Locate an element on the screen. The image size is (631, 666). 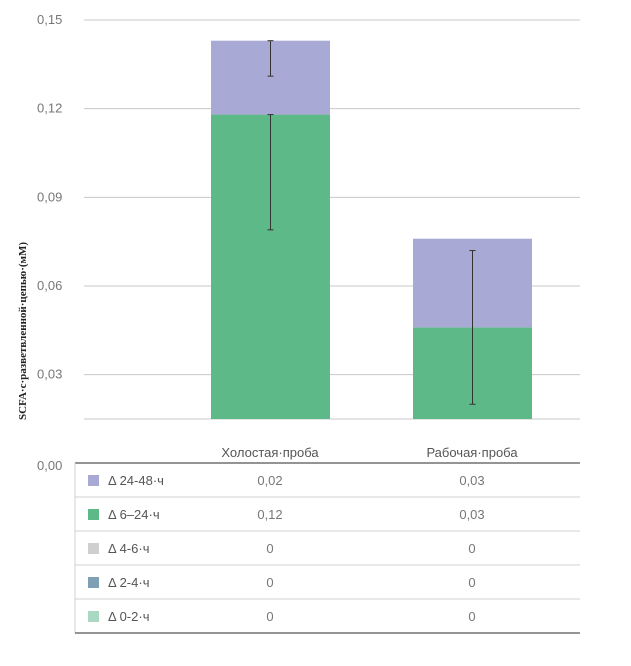
y-tick-label: 0,03 is located at coordinates (49, 374).